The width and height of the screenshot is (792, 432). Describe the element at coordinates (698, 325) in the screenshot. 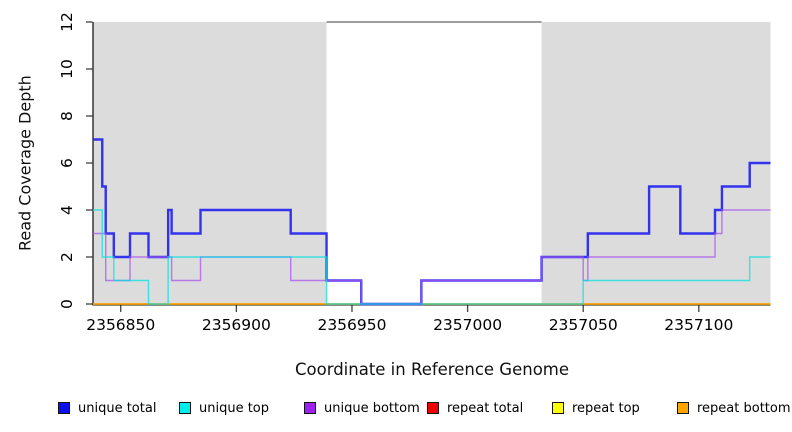

I see `x-tick-label: 2357100` at that location.